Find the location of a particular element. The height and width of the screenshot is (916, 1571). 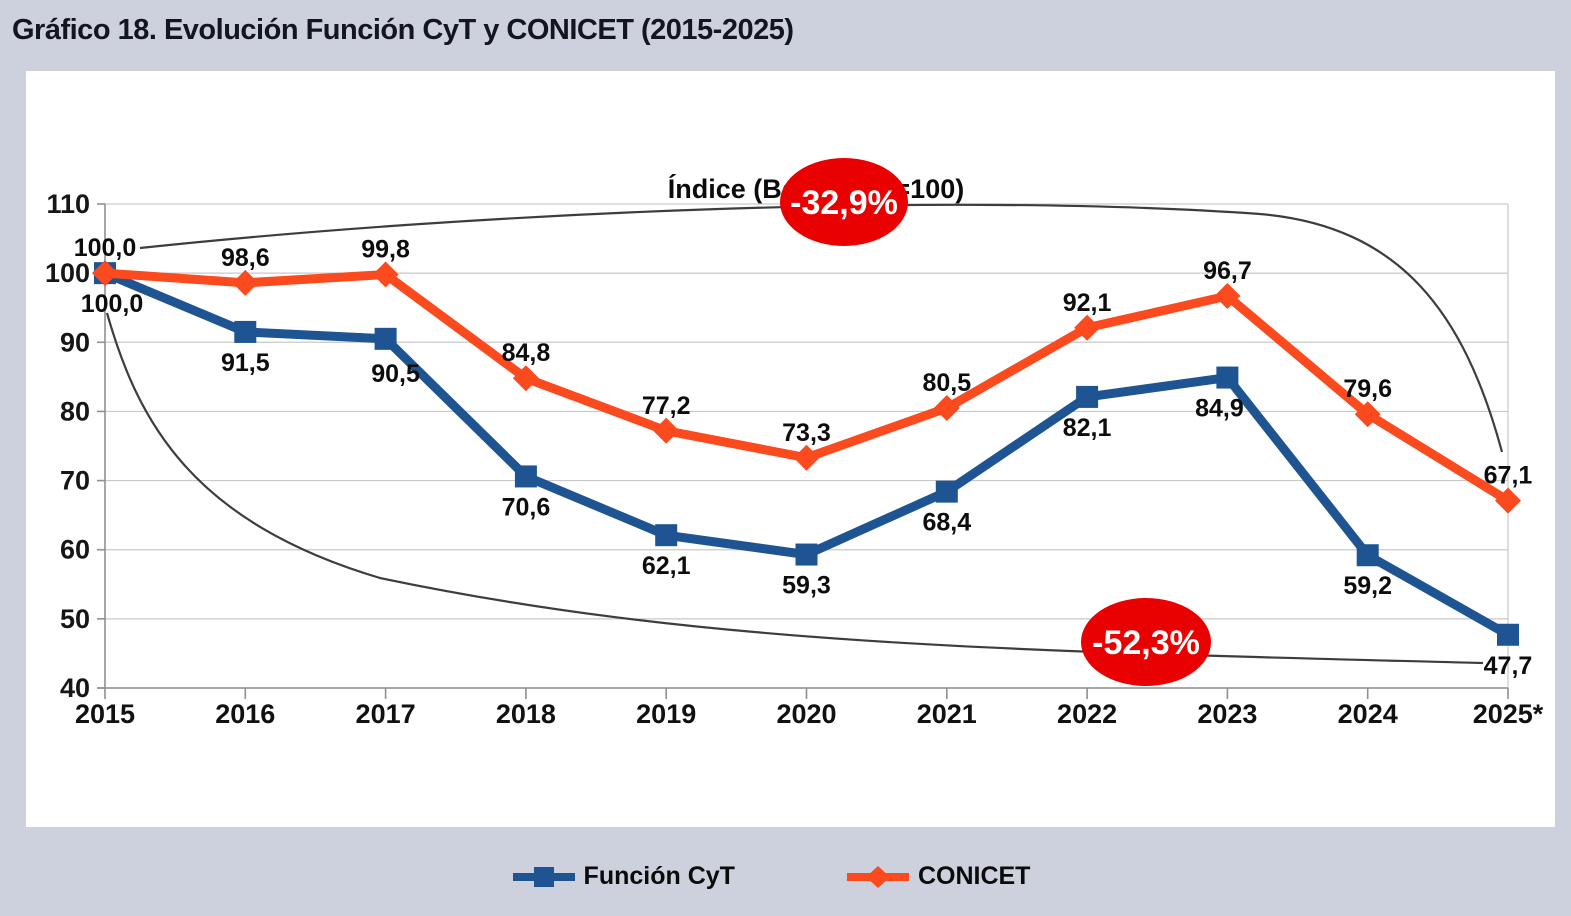

annotation-oval: -52,3% is located at coordinates (1146, 642).